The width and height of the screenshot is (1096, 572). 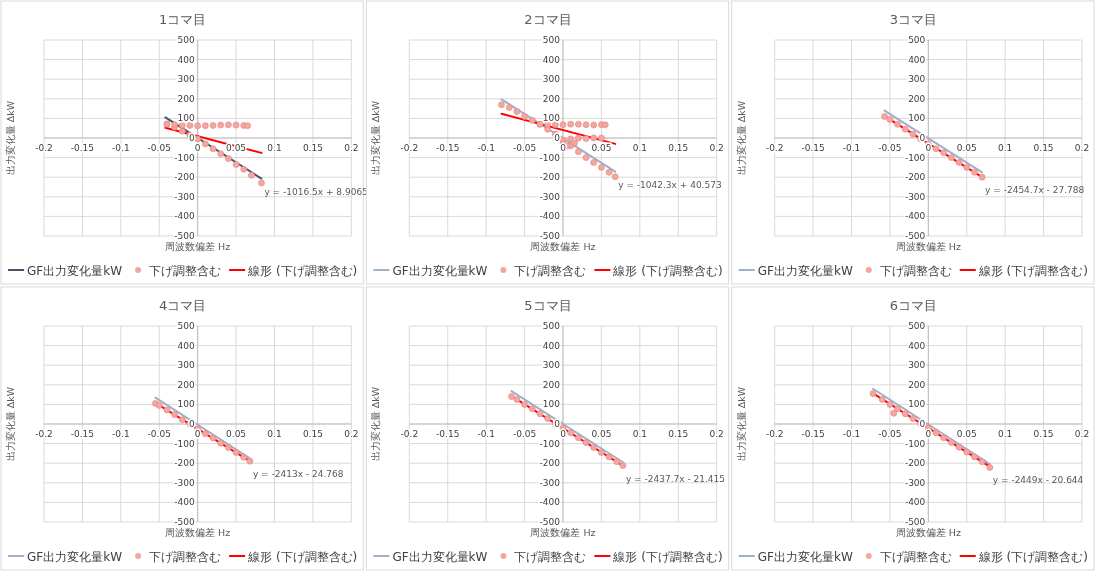 I want to click on annotation: y = -2449x - 20.644, so click(x=1038, y=479).